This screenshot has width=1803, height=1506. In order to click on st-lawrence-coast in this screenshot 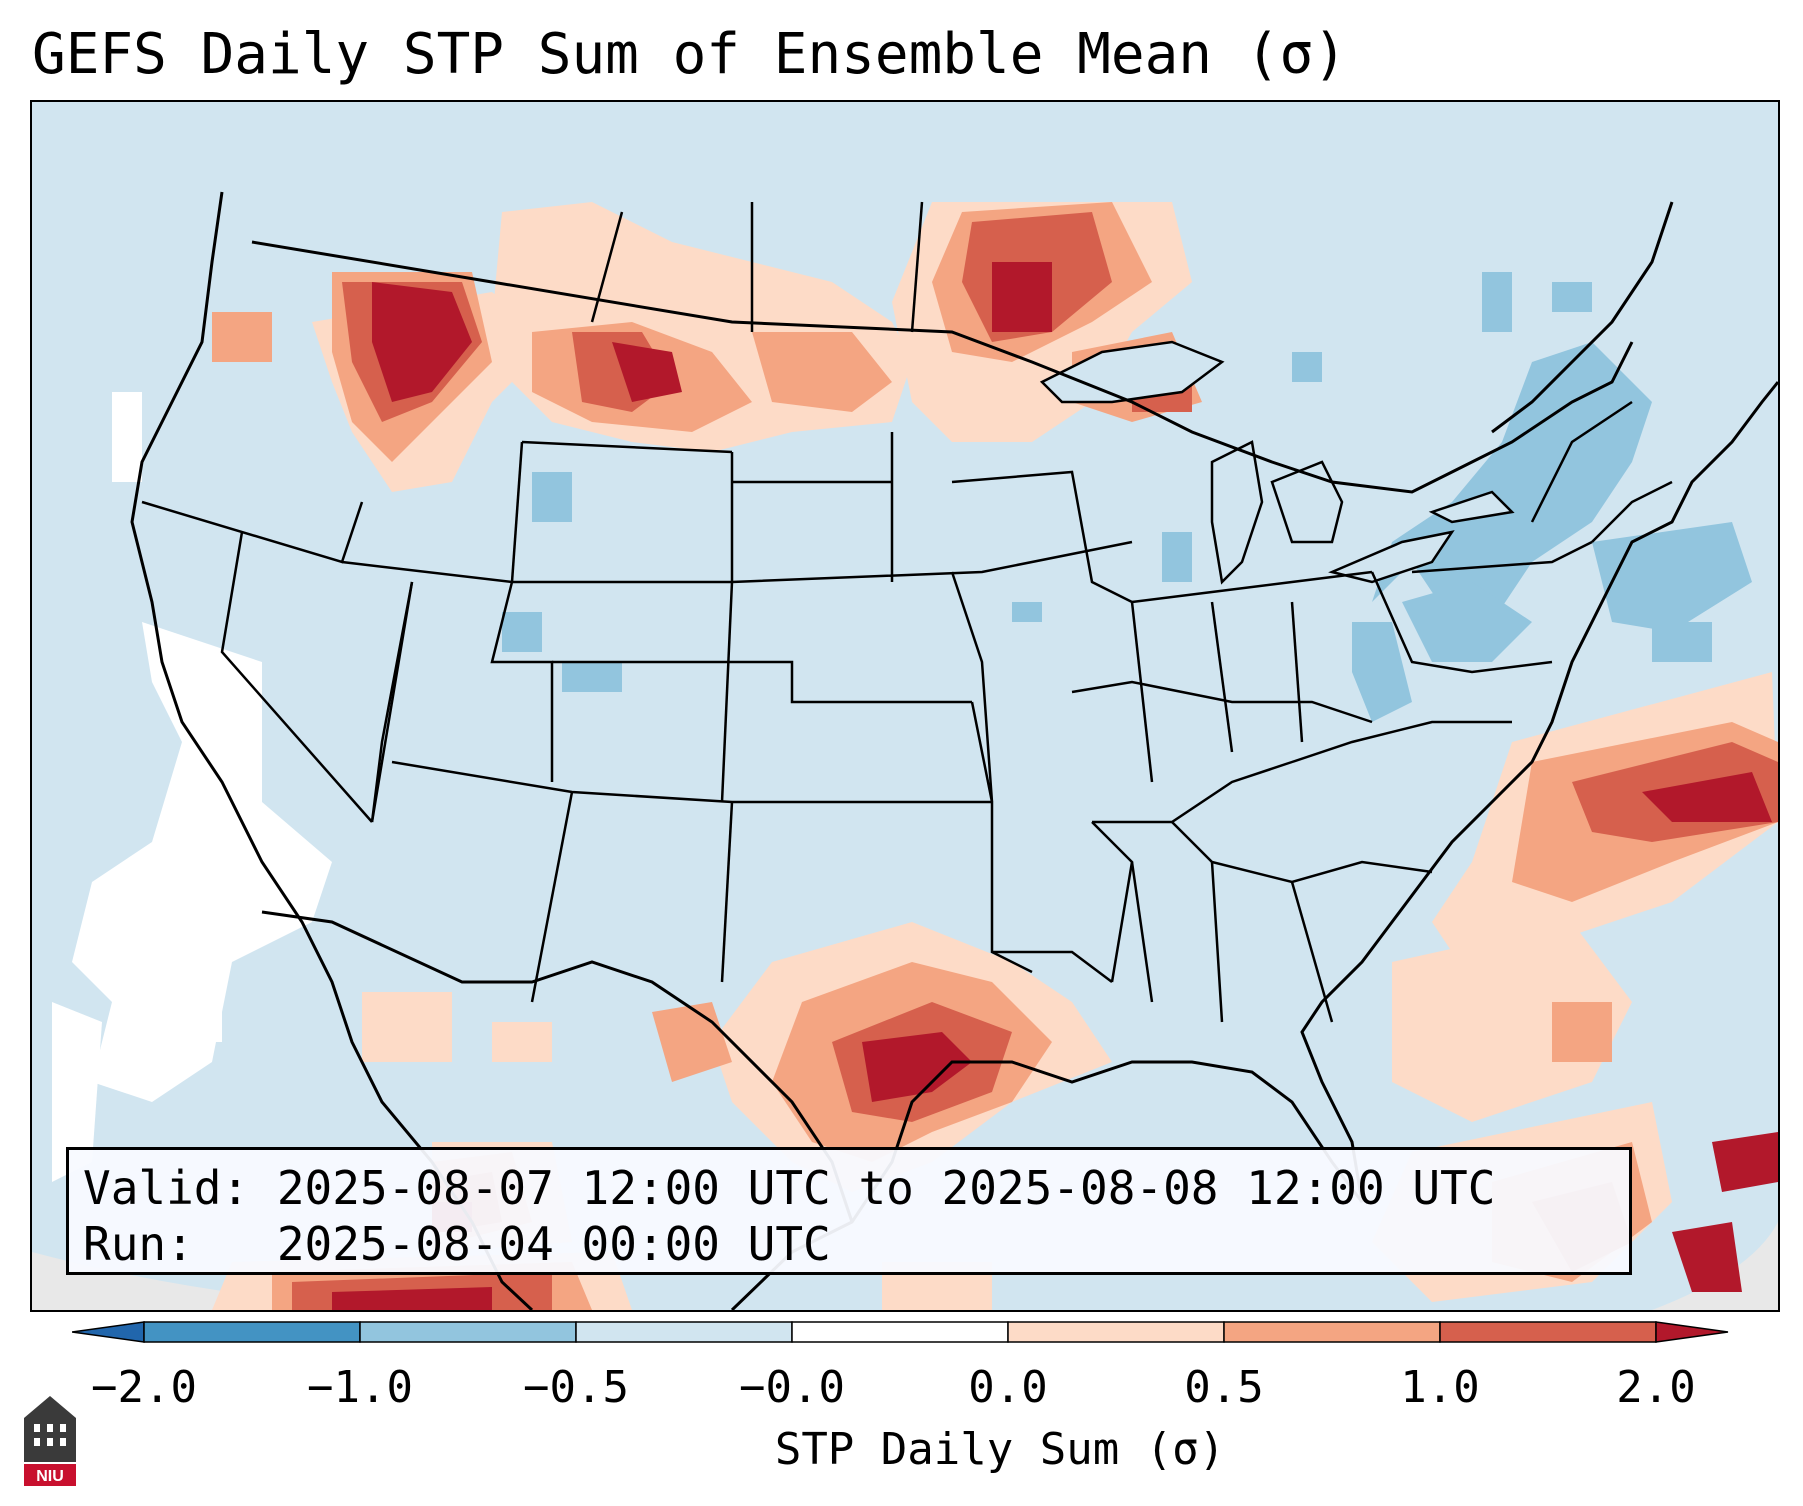, I will do `click(1582, 317)`.